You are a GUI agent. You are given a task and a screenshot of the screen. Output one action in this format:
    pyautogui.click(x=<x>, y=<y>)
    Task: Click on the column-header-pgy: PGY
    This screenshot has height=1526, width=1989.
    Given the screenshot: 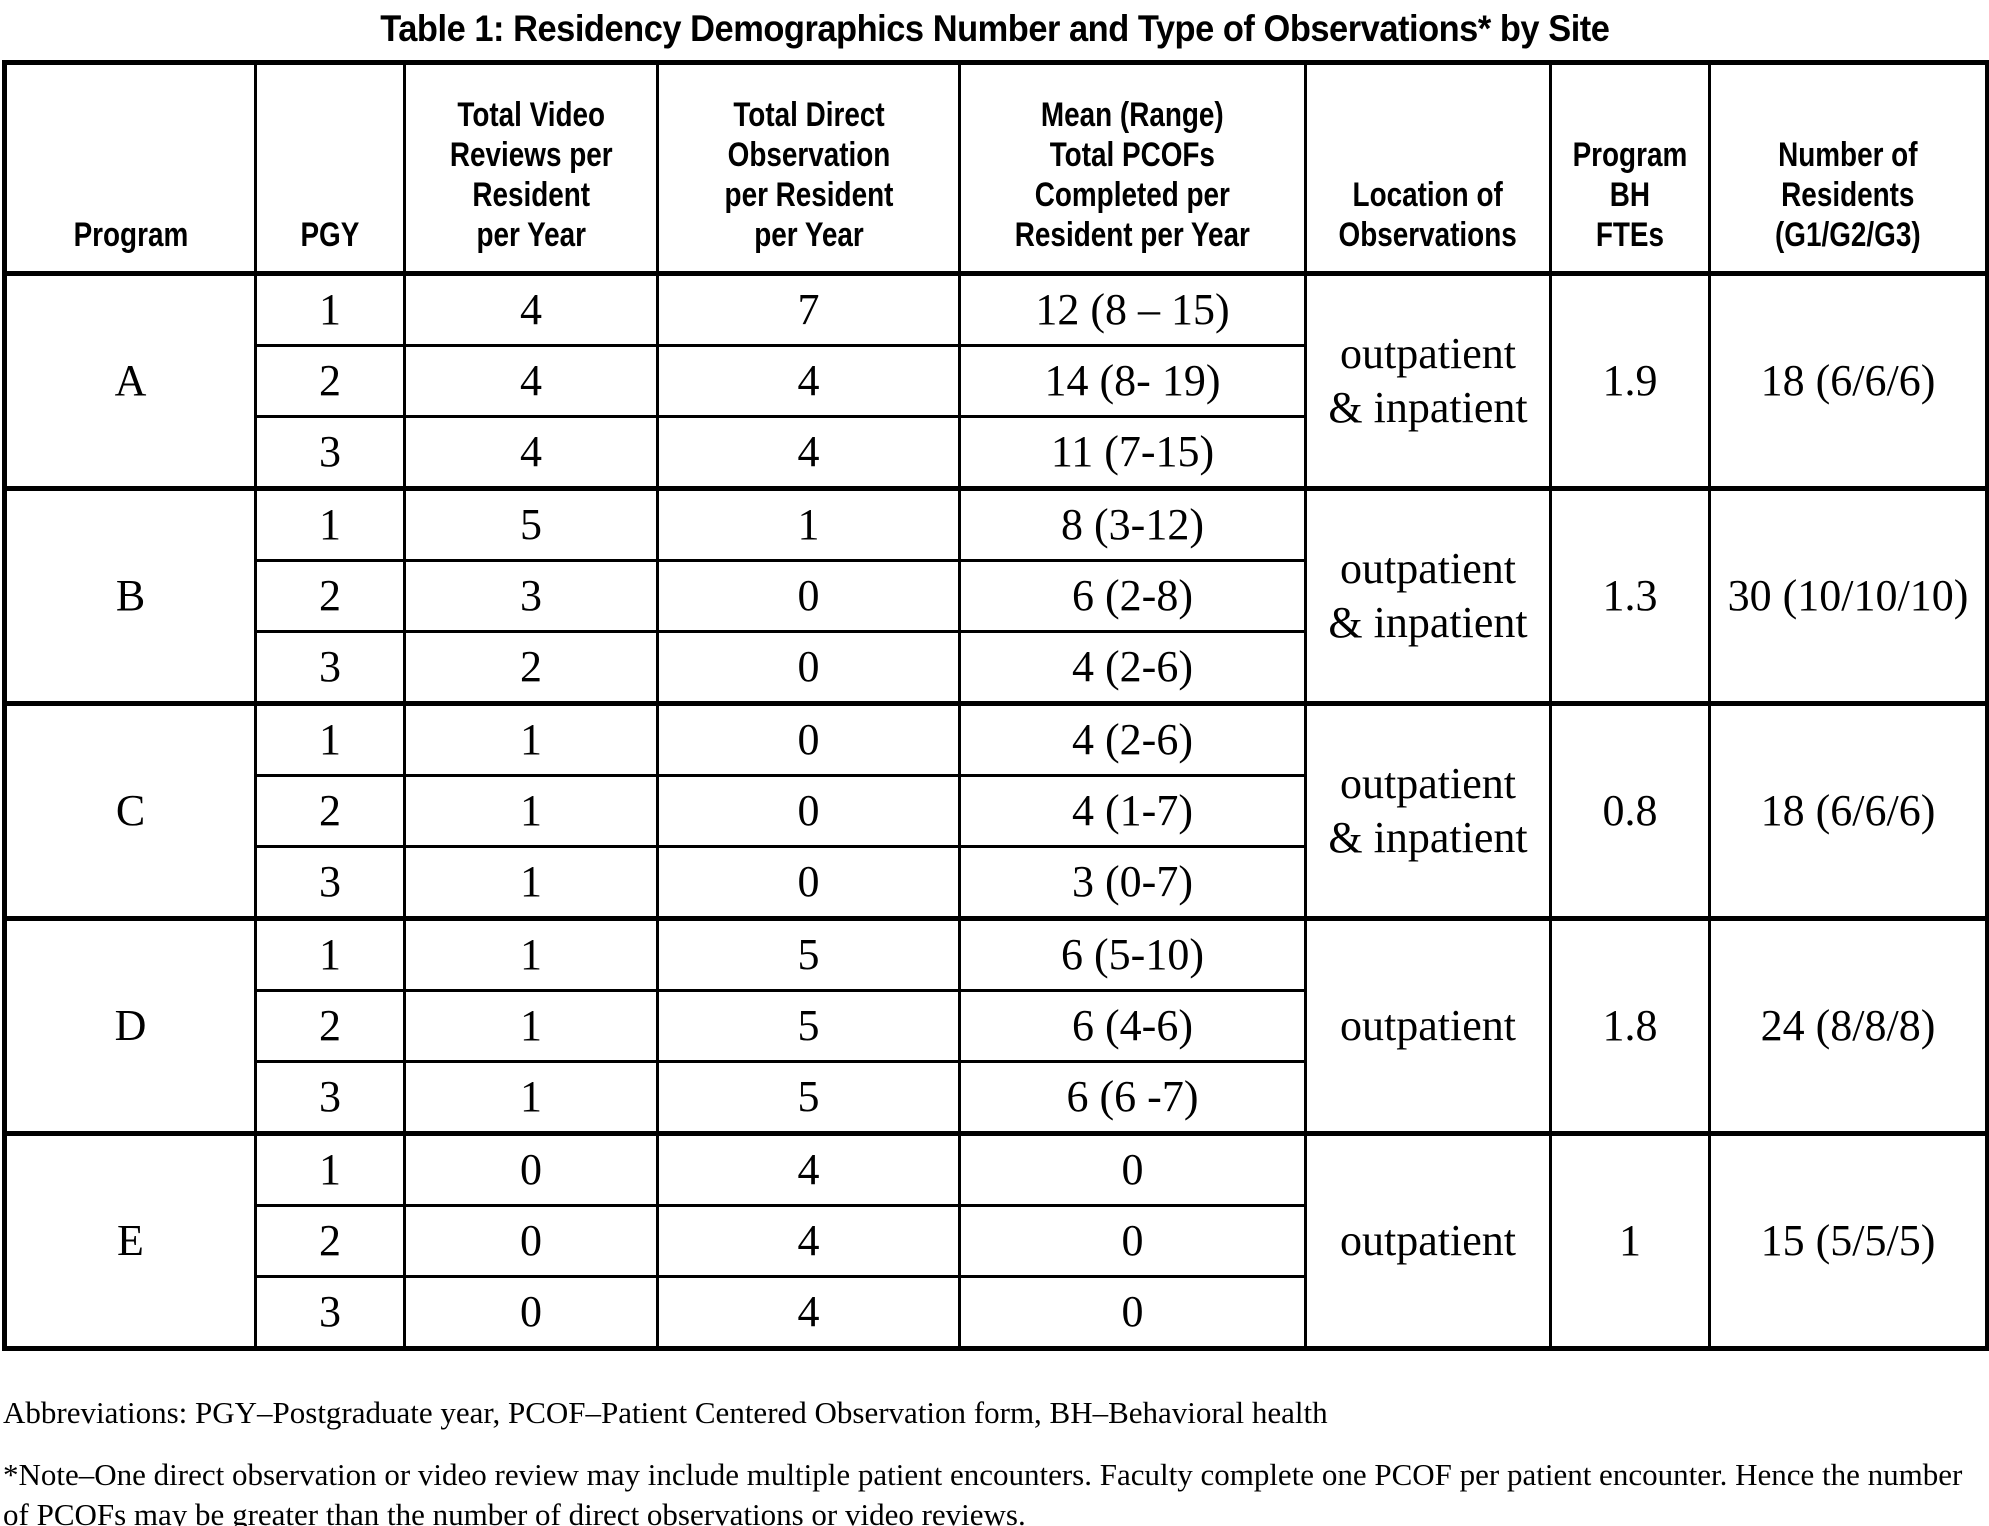 What is the action you would take?
    pyautogui.click(x=330, y=168)
    